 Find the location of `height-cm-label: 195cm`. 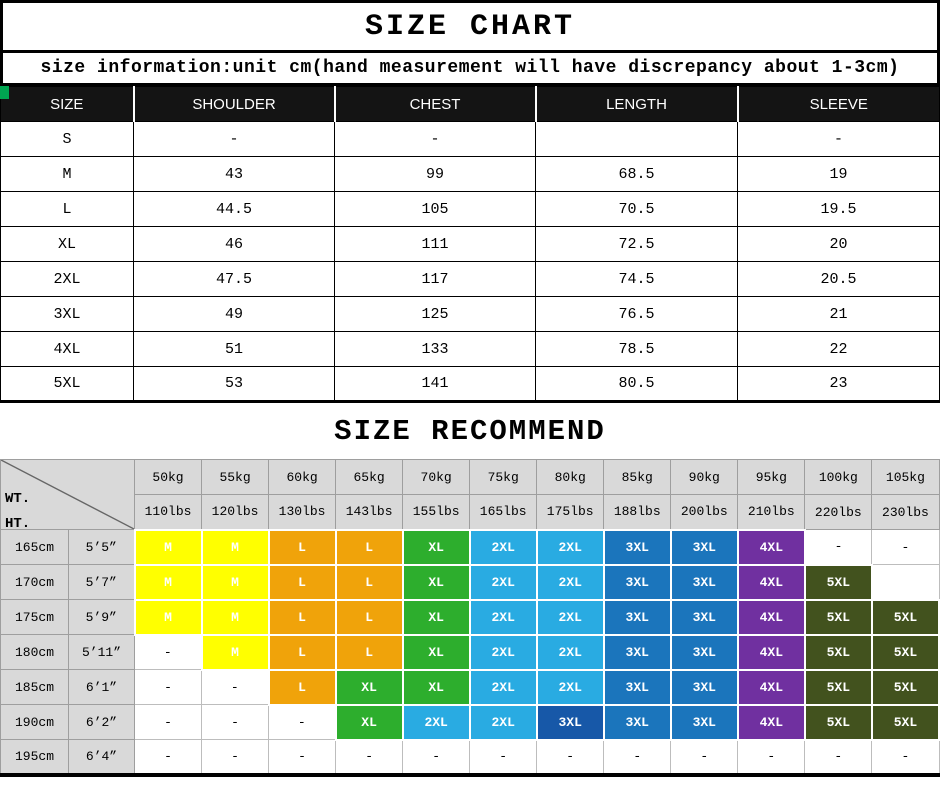

height-cm-label: 195cm is located at coordinates (34, 757).